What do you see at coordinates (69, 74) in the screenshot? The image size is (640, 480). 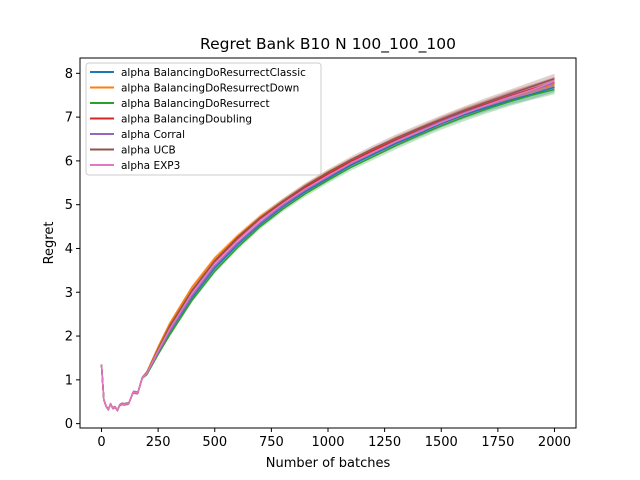 I see `y-tick-label: 8` at bounding box center [69, 74].